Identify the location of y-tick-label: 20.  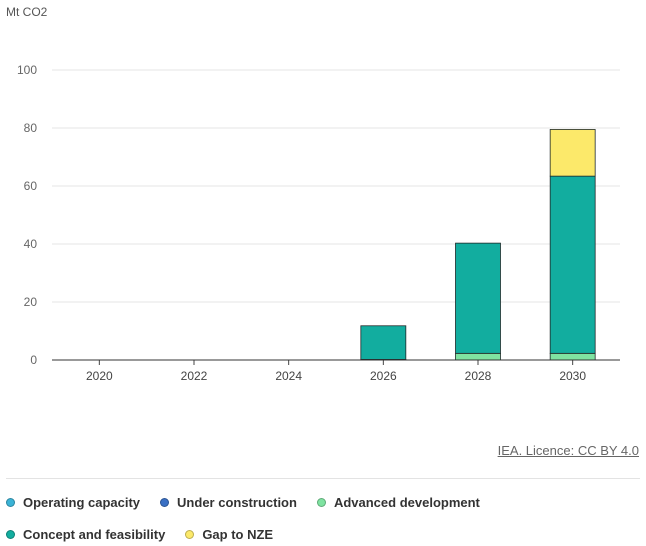
(31, 302).